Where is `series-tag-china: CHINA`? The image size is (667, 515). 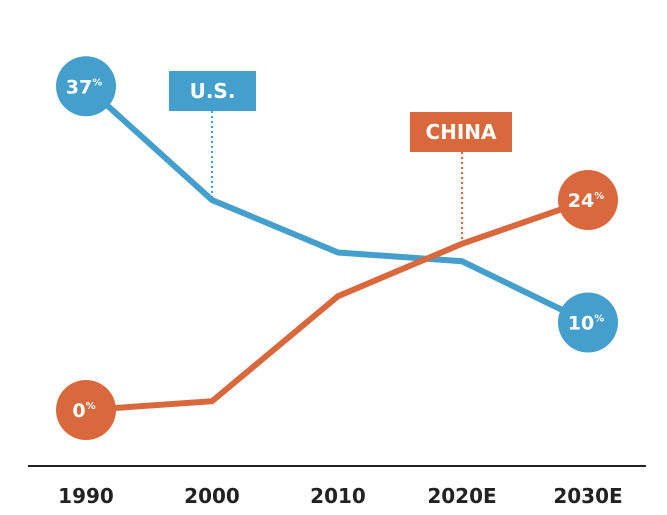 series-tag-china: CHINA is located at coordinates (461, 132).